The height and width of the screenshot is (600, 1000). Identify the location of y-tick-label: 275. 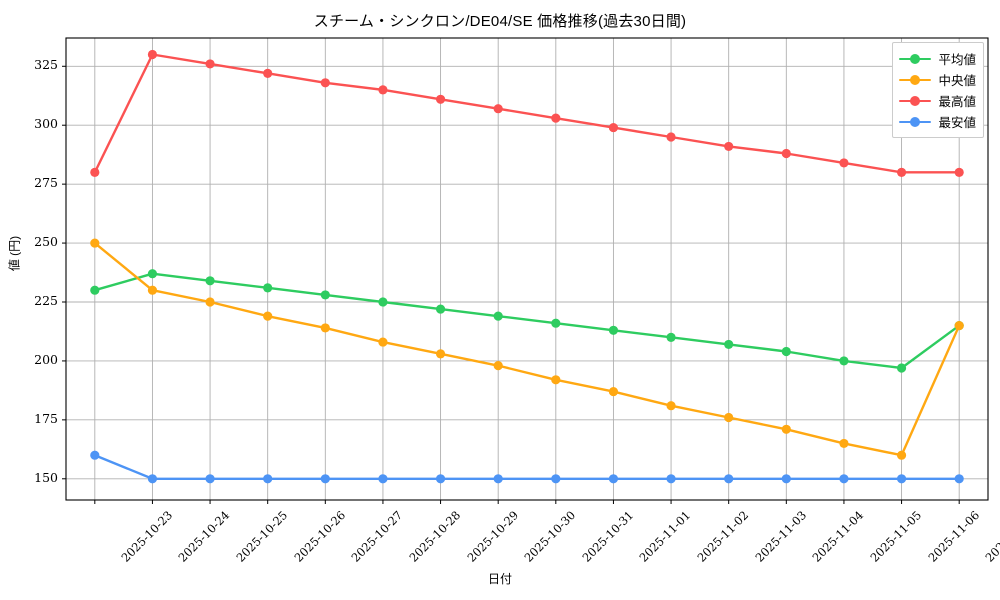
(46, 183).